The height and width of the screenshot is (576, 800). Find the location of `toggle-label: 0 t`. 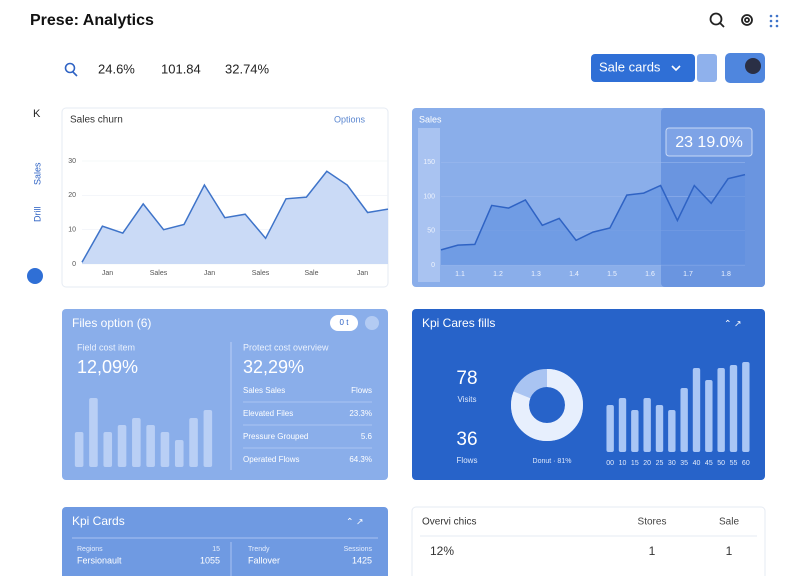

toggle-label: 0 t is located at coordinates (345, 322).